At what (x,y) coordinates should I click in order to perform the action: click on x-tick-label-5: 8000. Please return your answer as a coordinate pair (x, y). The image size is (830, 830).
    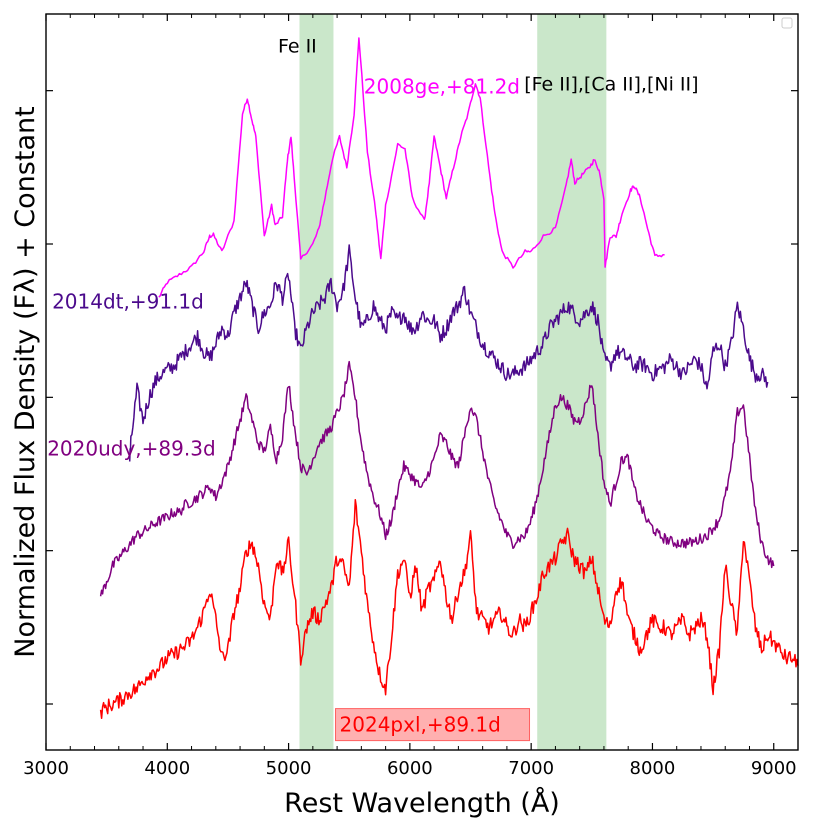
    Looking at the image, I should click on (653, 768).